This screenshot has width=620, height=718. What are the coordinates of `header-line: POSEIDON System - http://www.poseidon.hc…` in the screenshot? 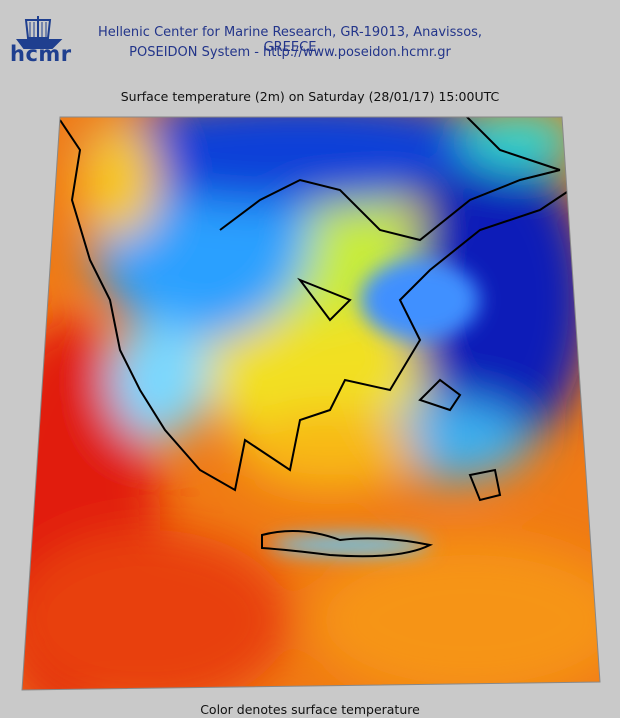 It's located at (290, 52).